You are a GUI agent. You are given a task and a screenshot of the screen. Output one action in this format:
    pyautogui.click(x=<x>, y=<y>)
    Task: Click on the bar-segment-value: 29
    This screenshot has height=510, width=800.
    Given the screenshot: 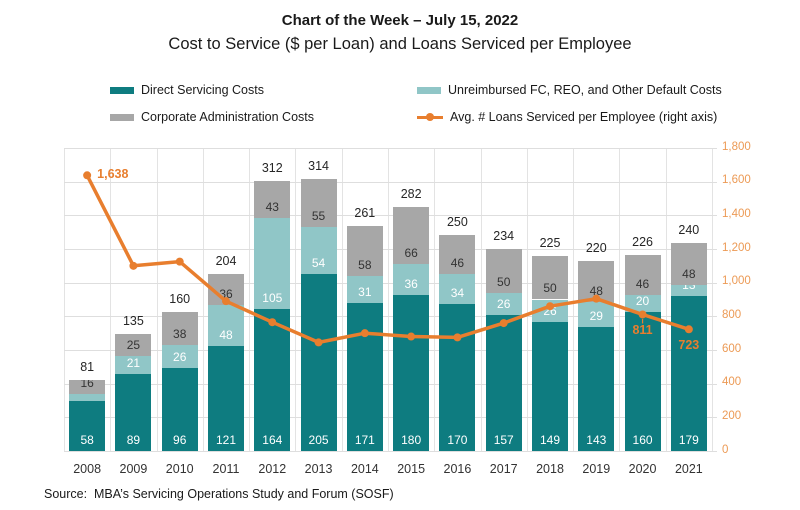 What is the action you would take?
    pyautogui.click(x=596, y=316)
    